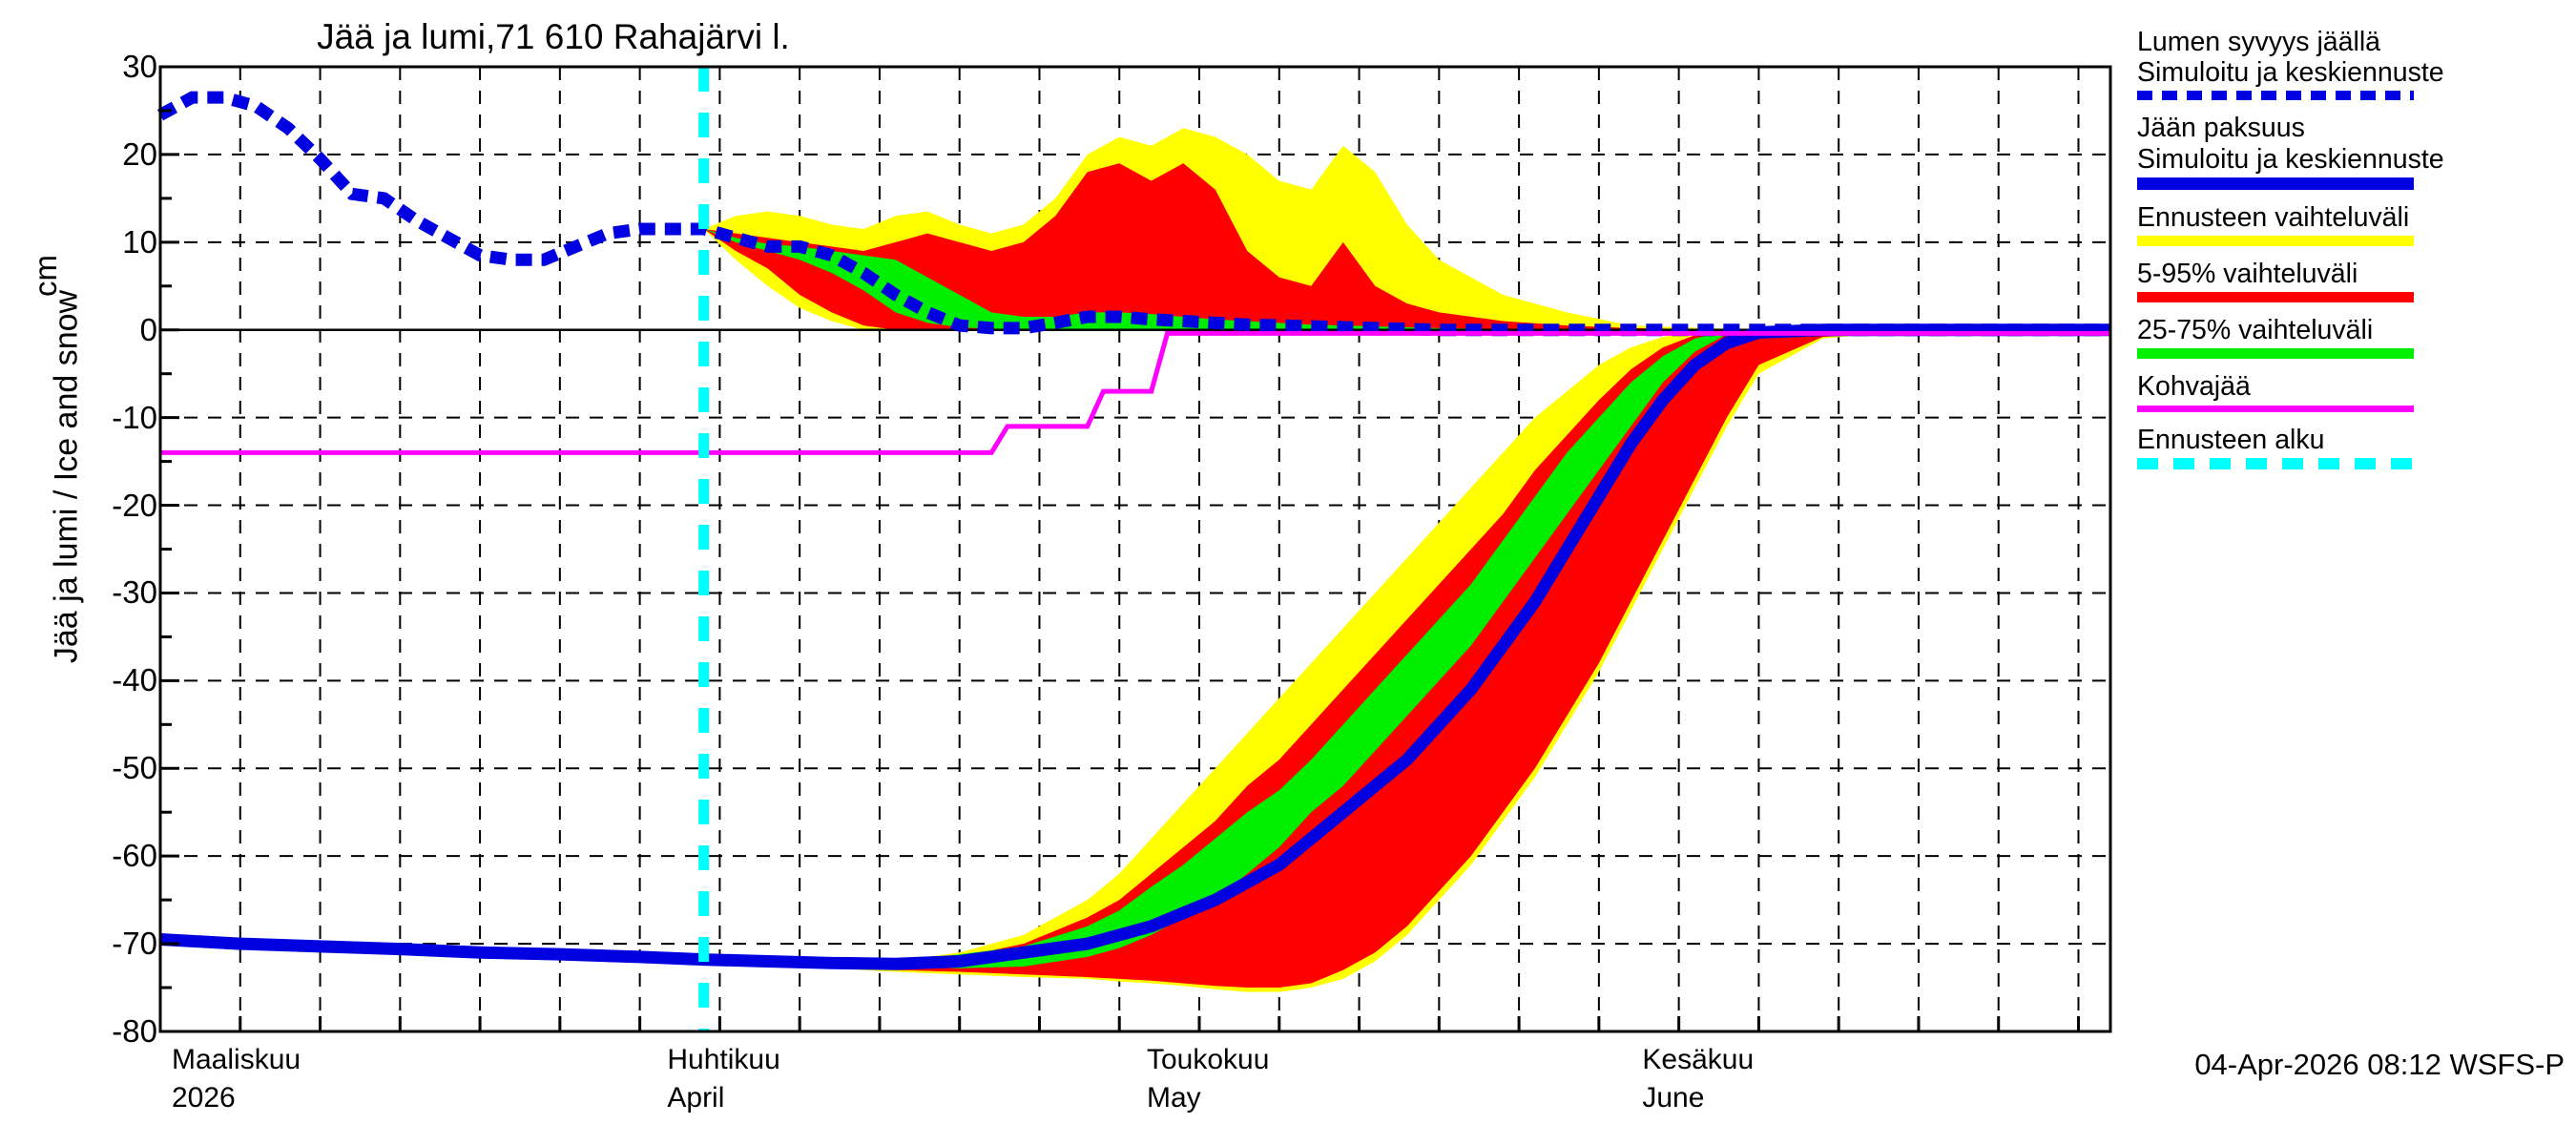 This screenshot has width=2576, height=1145. Describe the element at coordinates (2379, 1064) in the screenshot. I see `footer-timestamp: 04-Apr-2026 08:12 WSFS-P` at that location.